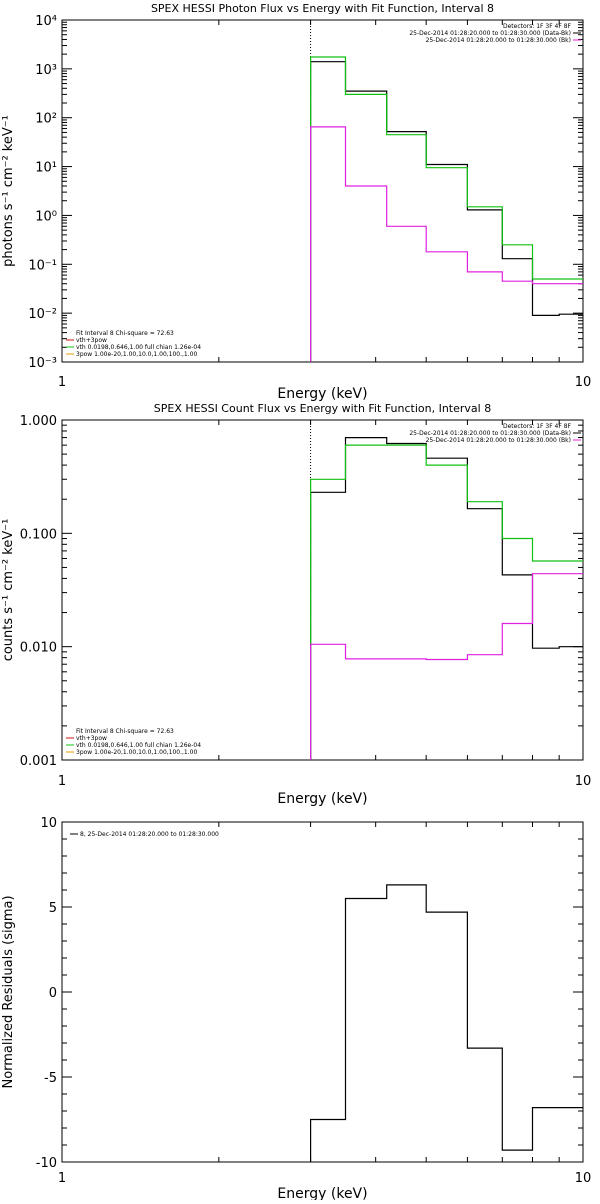 Image resolution: width=600 pixels, height=1204 pixels. What do you see at coordinates (136, 752) in the screenshot?
I see `chart-2-legend-entry: 3pow 1.00e-20,1.00,10.0,1.00,100.,1.00` at bounding box center [136, 752].